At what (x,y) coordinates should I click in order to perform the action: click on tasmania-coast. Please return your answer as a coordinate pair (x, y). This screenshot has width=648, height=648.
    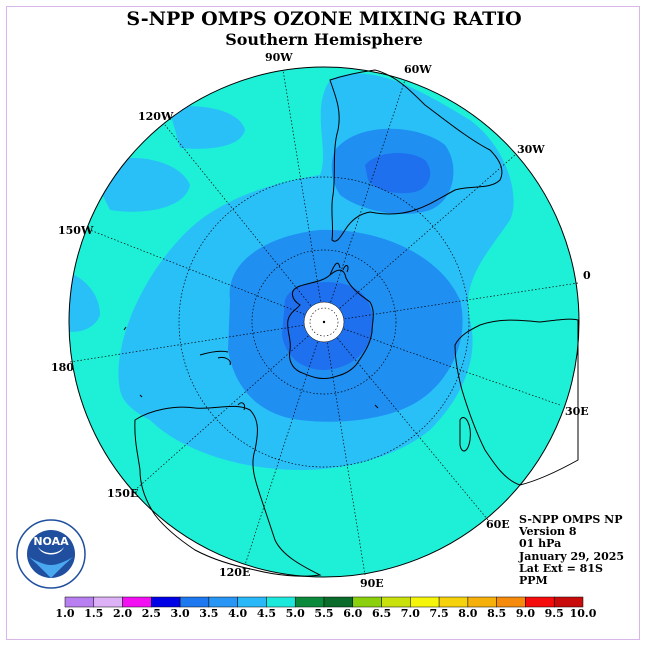
    Looking at the image, I should click on (241, 406).